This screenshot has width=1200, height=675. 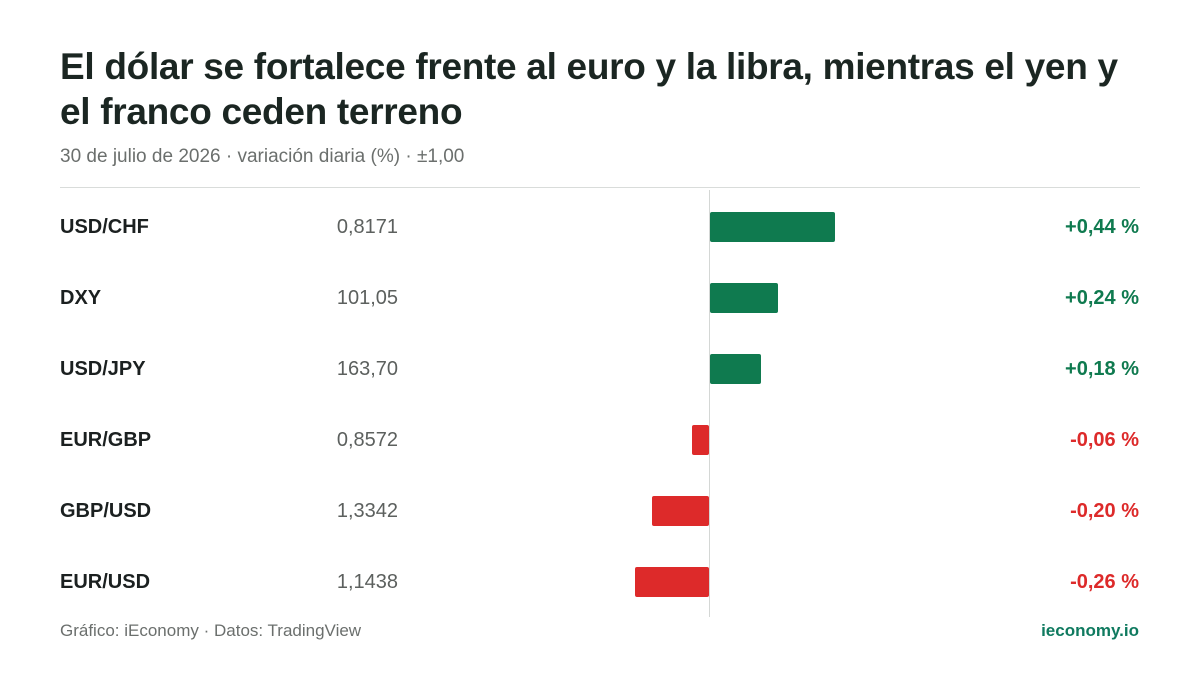 What do you see at coordinates (367, 511) in the screenshot?
I see `pair-price: 1,3342` at bounding box center [367, 511].